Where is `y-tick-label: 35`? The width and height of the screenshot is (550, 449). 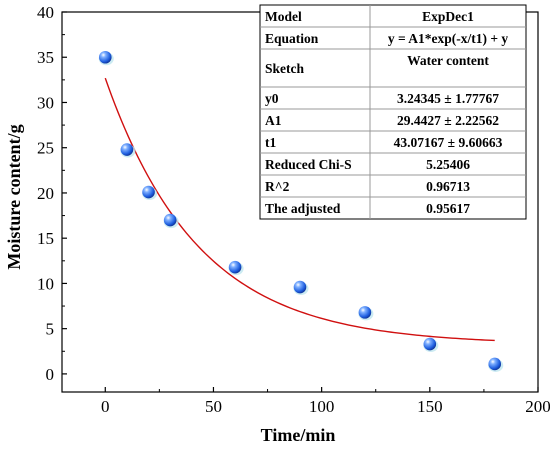 y-tick-label: 35 is located at coordinates (45, 57).